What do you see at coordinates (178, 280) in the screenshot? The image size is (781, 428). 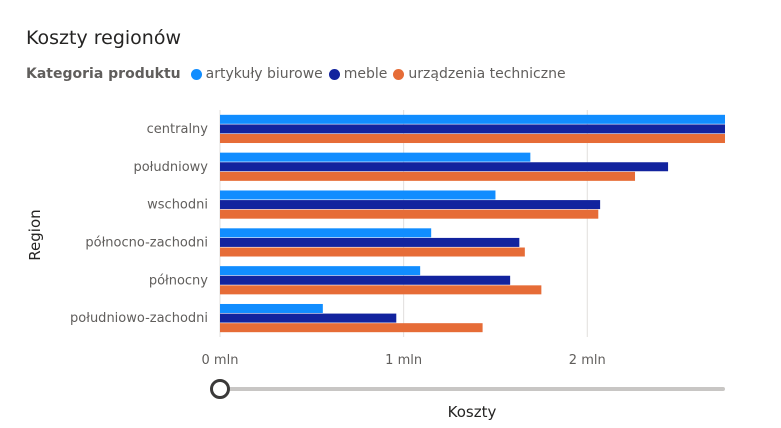 I see `y-tick-label: północny` at bounding box center [178, 280].